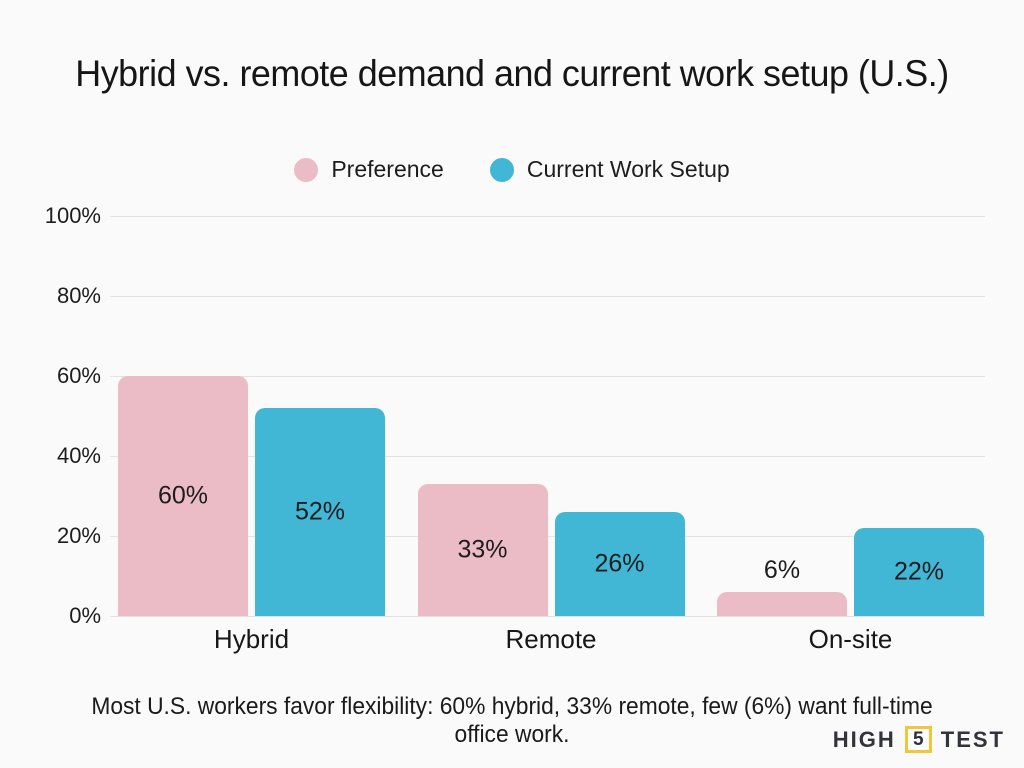 The width and height of the screenshot is (1024, 768). What do you see at coordinates (306, 169) in the screenshot?
I see `preference-swatch-icon` at bounding box center [306, 169].